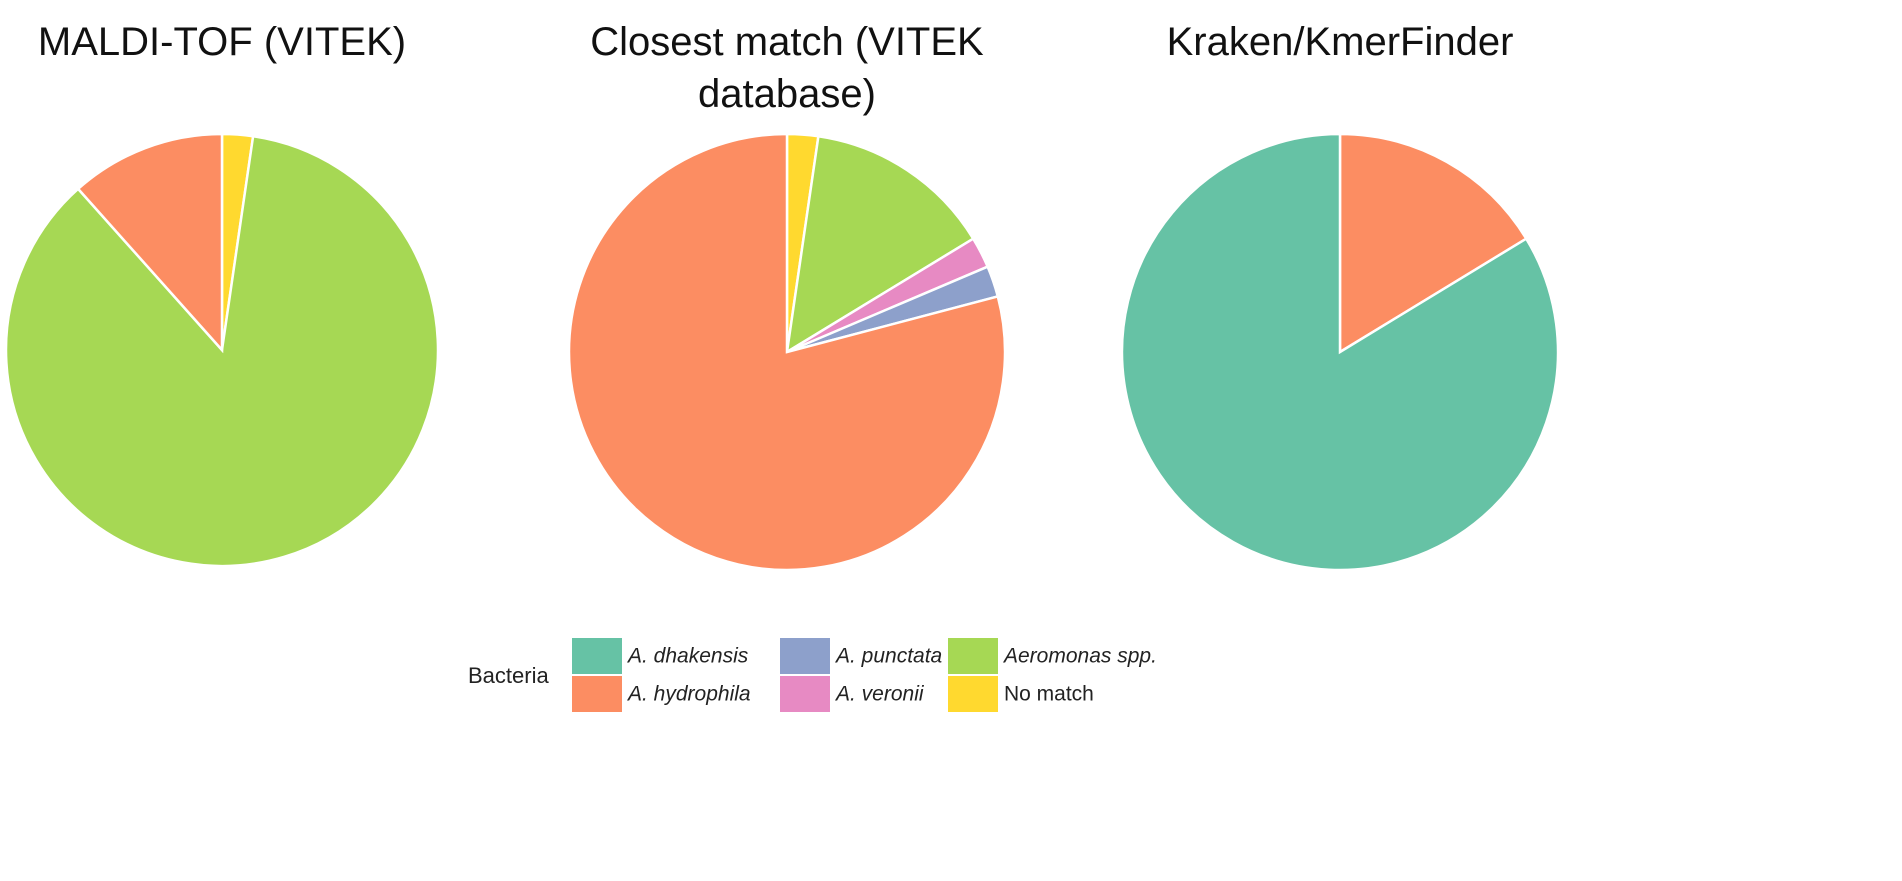  What do you see at coordinates (1049, 694) in the screenshot?
I see `legend-label: No match` at bounding box center [1049, 694].